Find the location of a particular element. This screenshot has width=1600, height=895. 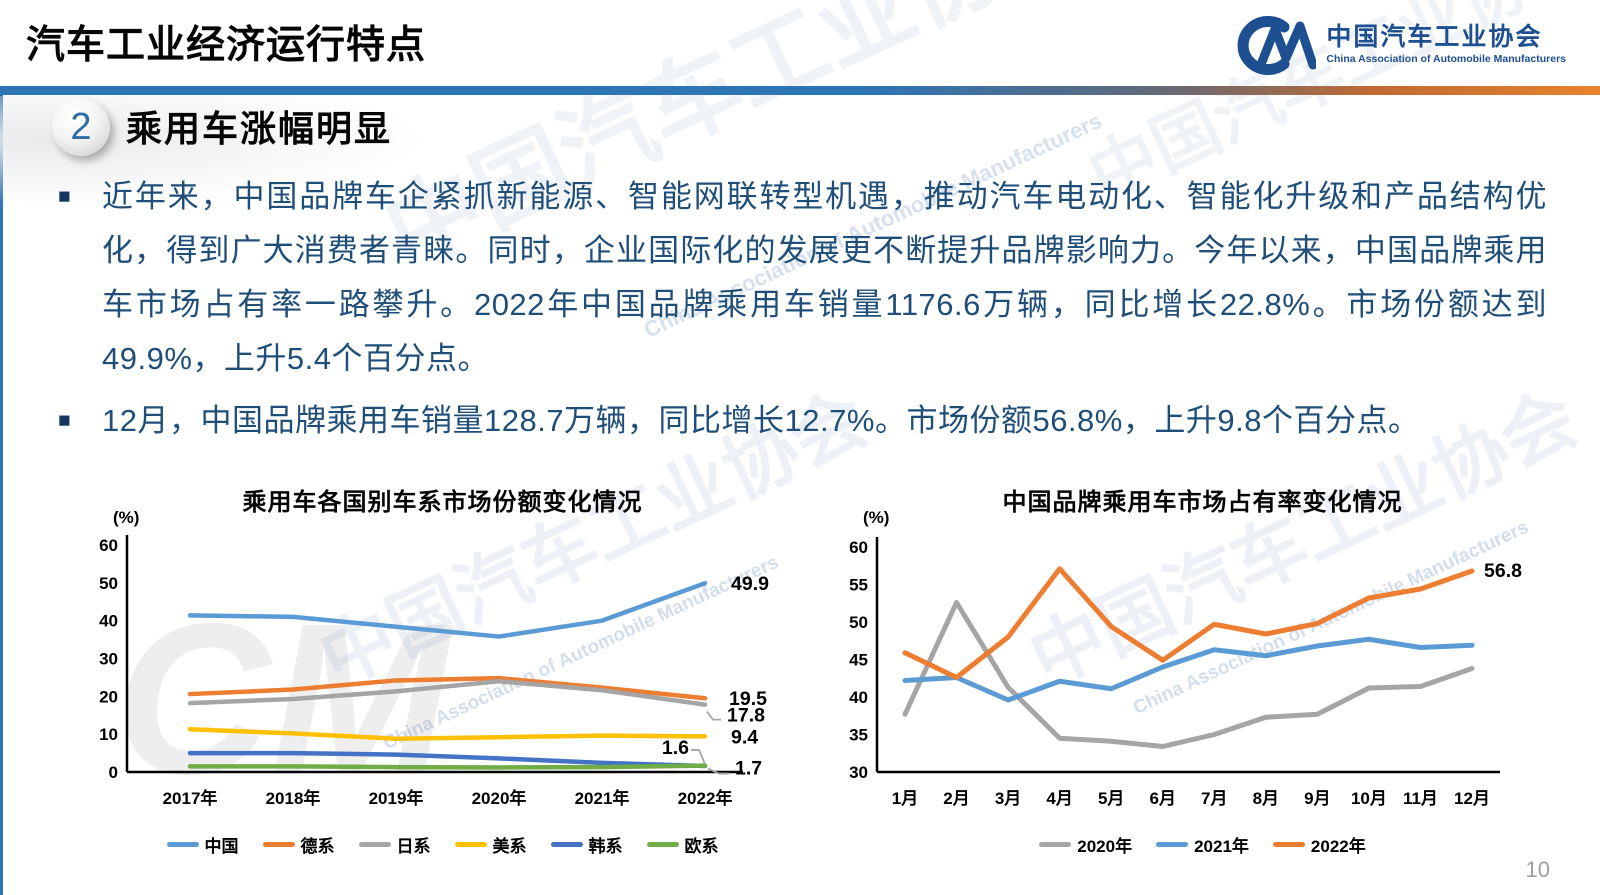

x-tick-label: 2022年 is located at coordinates (705, 798).